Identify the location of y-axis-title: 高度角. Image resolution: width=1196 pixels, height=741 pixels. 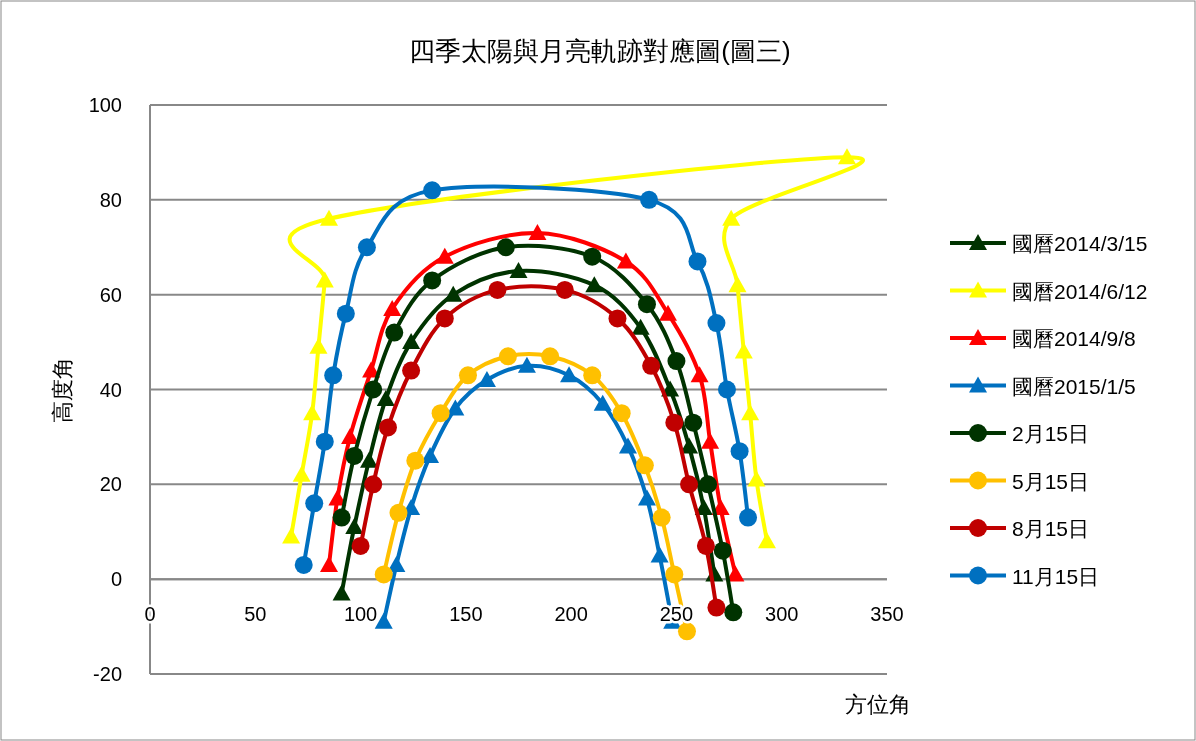
(62, 389).